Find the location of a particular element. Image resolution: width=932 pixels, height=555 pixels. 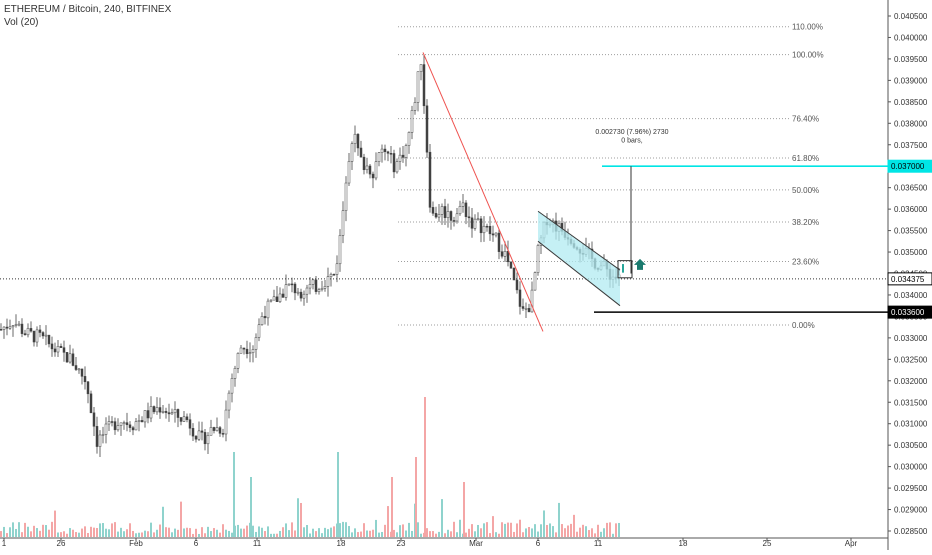

y-tick-label: 0.040500 is located at coordinates (911, 16).